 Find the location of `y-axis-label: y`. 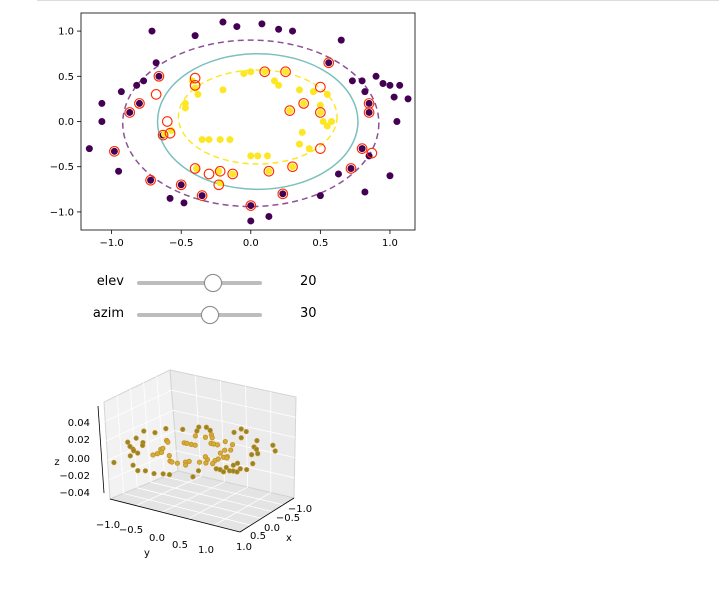

y-axis-label: y is located at coordinates (147, 553).